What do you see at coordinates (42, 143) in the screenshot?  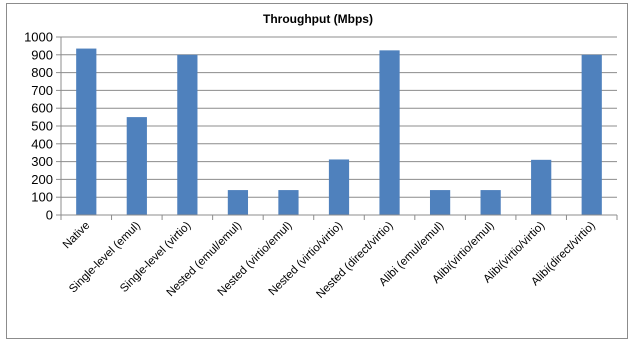 I see `y-tick-label: 400` at bounding box center [42, 143].